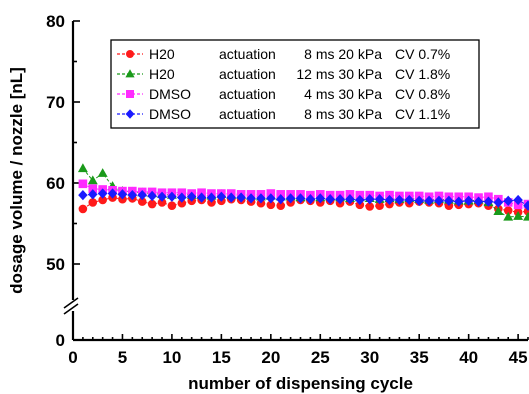 The width and height of the screenshot is (529, 394). I want to click on axis-break-mark, so click(71, 309).